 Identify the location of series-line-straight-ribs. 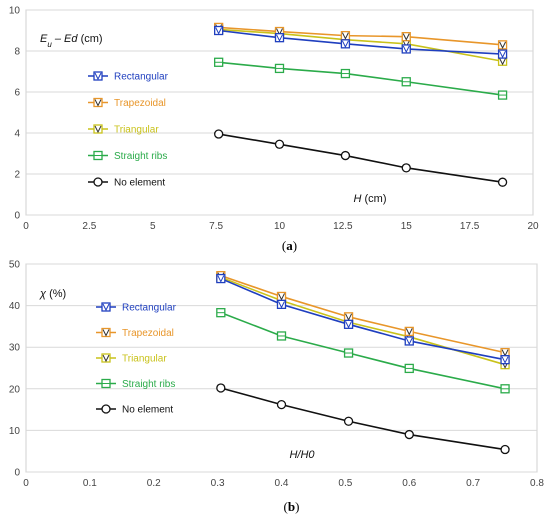
(360, 78).